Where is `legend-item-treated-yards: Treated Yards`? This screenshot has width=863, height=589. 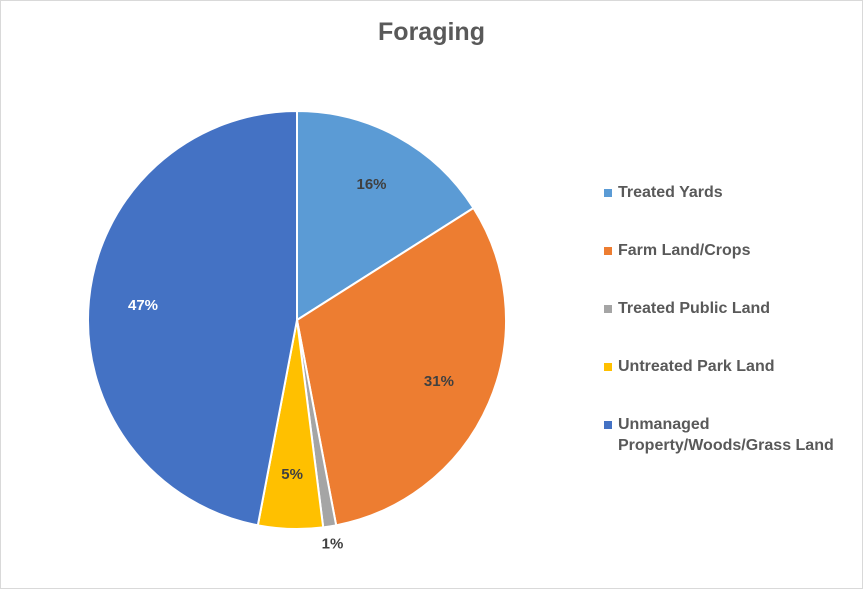 legend-item-treated-yards: Treated Yards is located at coordinates (729, 192).